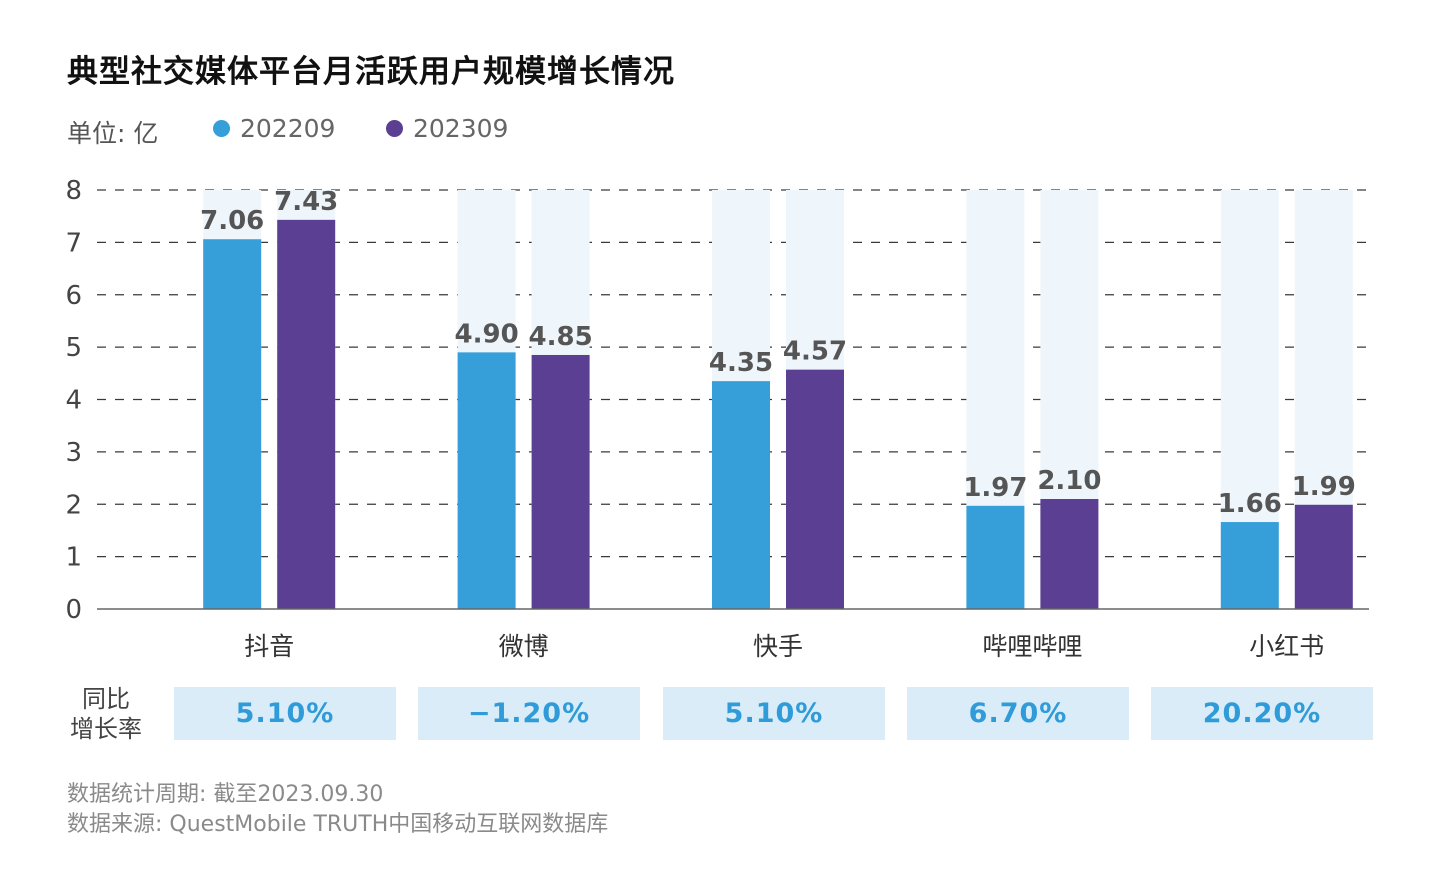 This screenshot has width=1439, height=883. Describe the element at coordinates (338, 824) in the screenshot. I see `note-source: 数据来源: QuestMobile TRUTH中国移动互联网数据库` at that location.